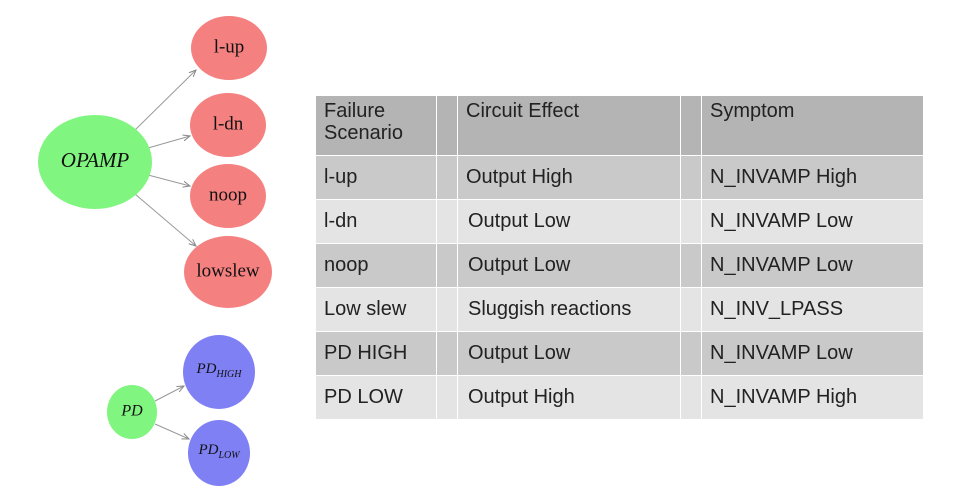 The width and height of the screenshot is (964, 492). What do you see at coordinates (376, 353) in the screenshot?
I see `table-cell: PD HIGH` at bounding box center [376, 353].